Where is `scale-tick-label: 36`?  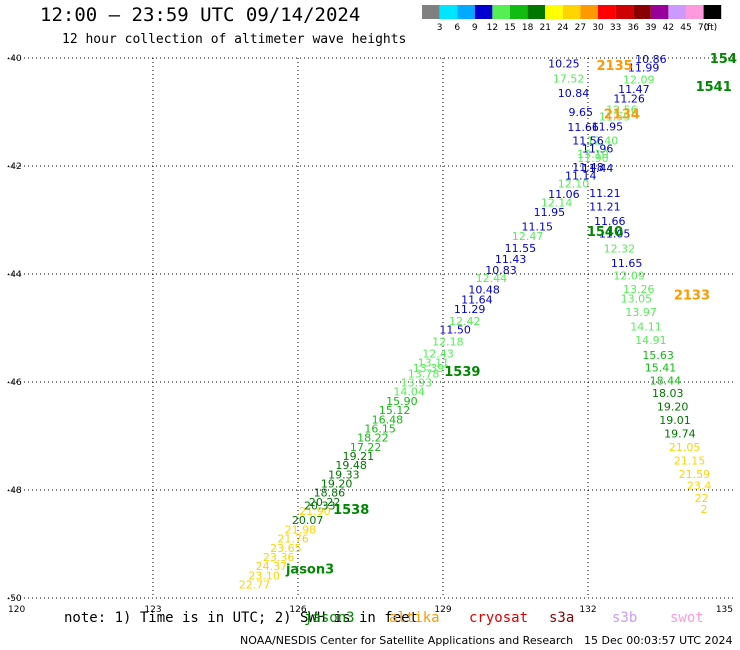 scale-tick-label: 36 is located at coordinates (633, 28).